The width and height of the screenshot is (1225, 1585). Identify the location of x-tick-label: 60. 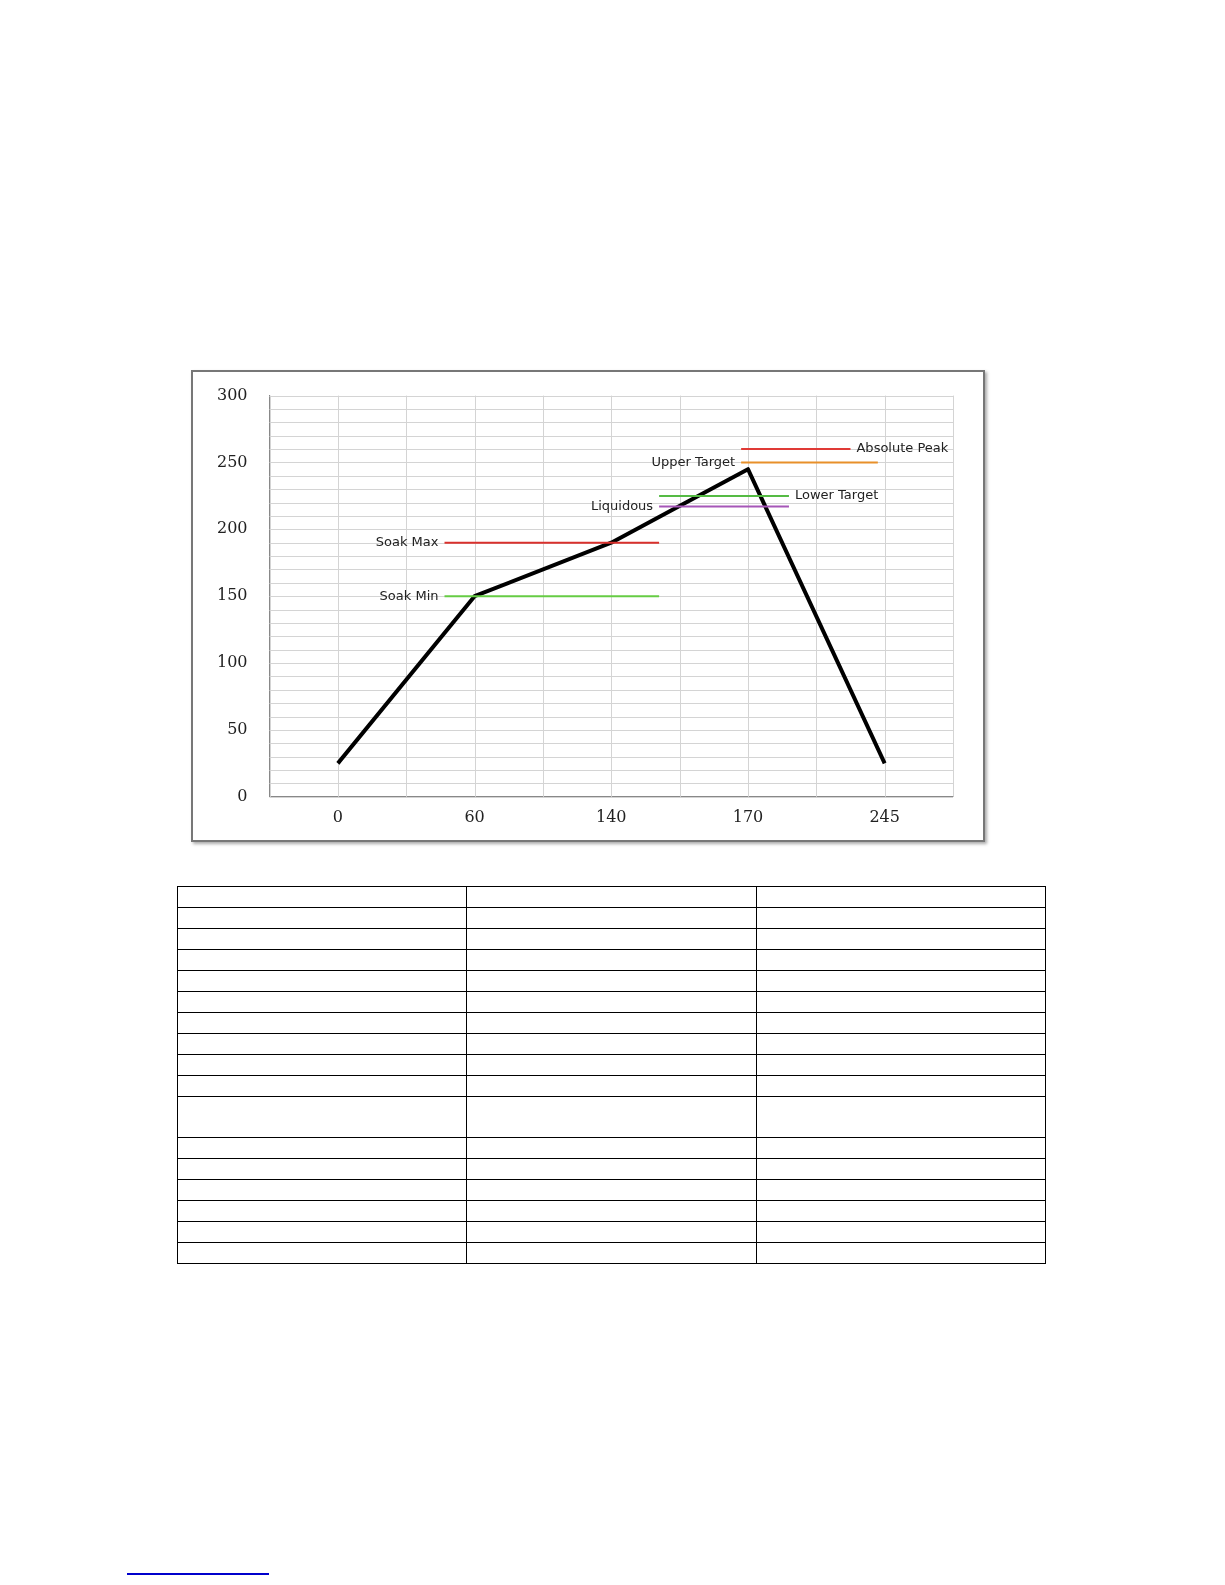
(474, 816).